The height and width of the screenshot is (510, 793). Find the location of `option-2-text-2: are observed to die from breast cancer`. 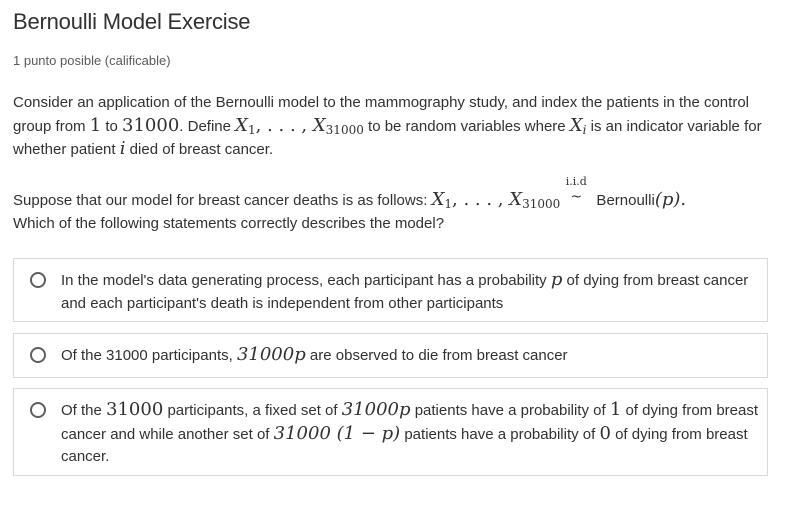

option-2-text-2: are observed to die from breast cancer is located at coordinates (436, 355).